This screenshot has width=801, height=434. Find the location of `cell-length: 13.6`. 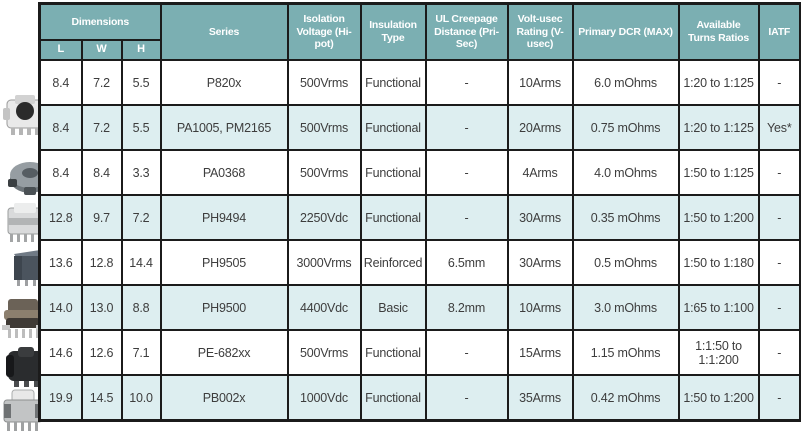

cell-length: 13.6 is located at coordinates (60, 262).